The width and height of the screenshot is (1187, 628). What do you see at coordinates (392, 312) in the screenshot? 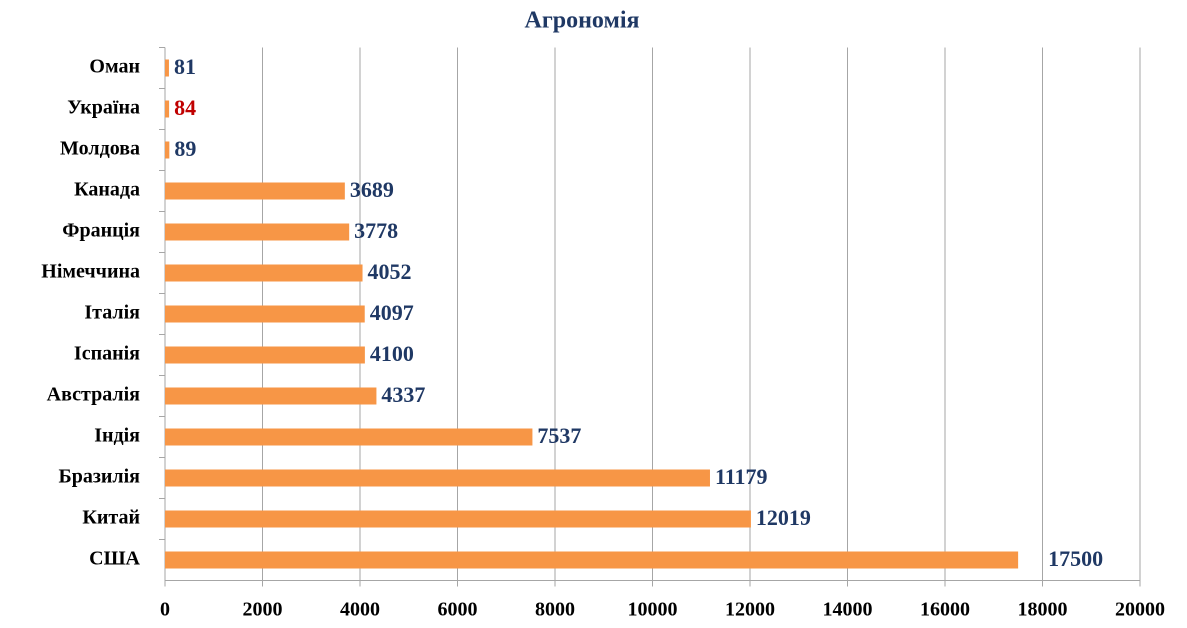
I see `data-label: 4097` at bounding box center [392, 312].